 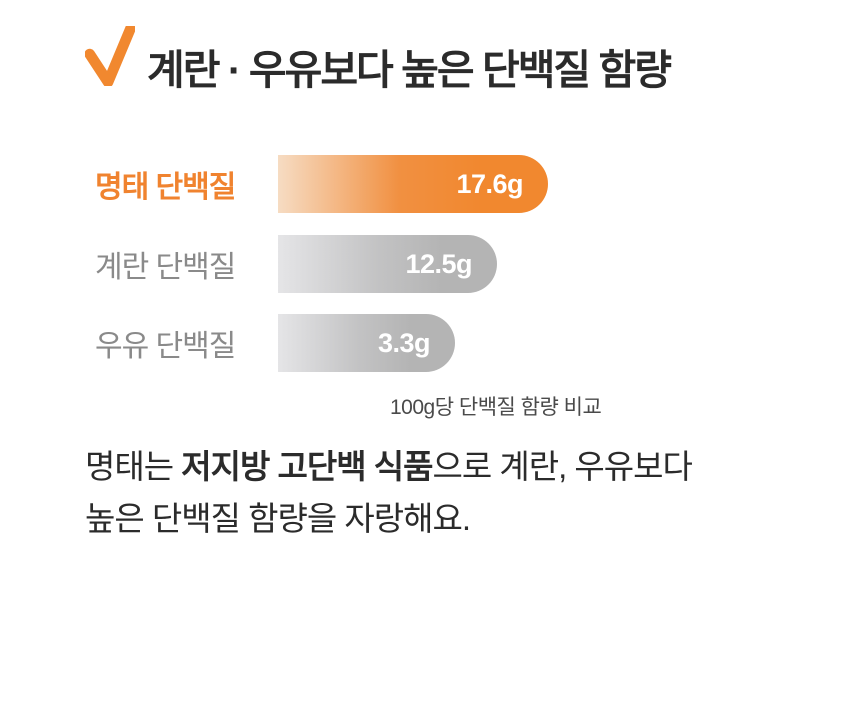 What do you see at coordinates (562, 466) in the screenshot?
I see `description-line1-rest: 으로 계란, 우유보다` at bounding box center [562, 466].